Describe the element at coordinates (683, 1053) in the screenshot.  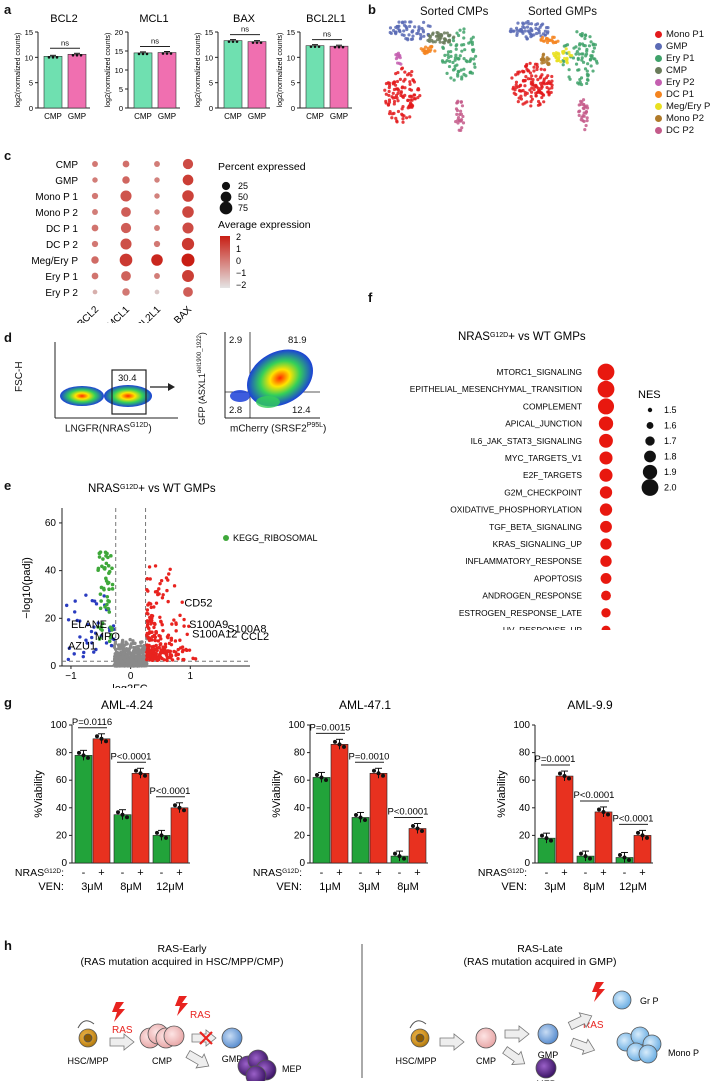
I see `late-cell-monop: Mono P` at that location.